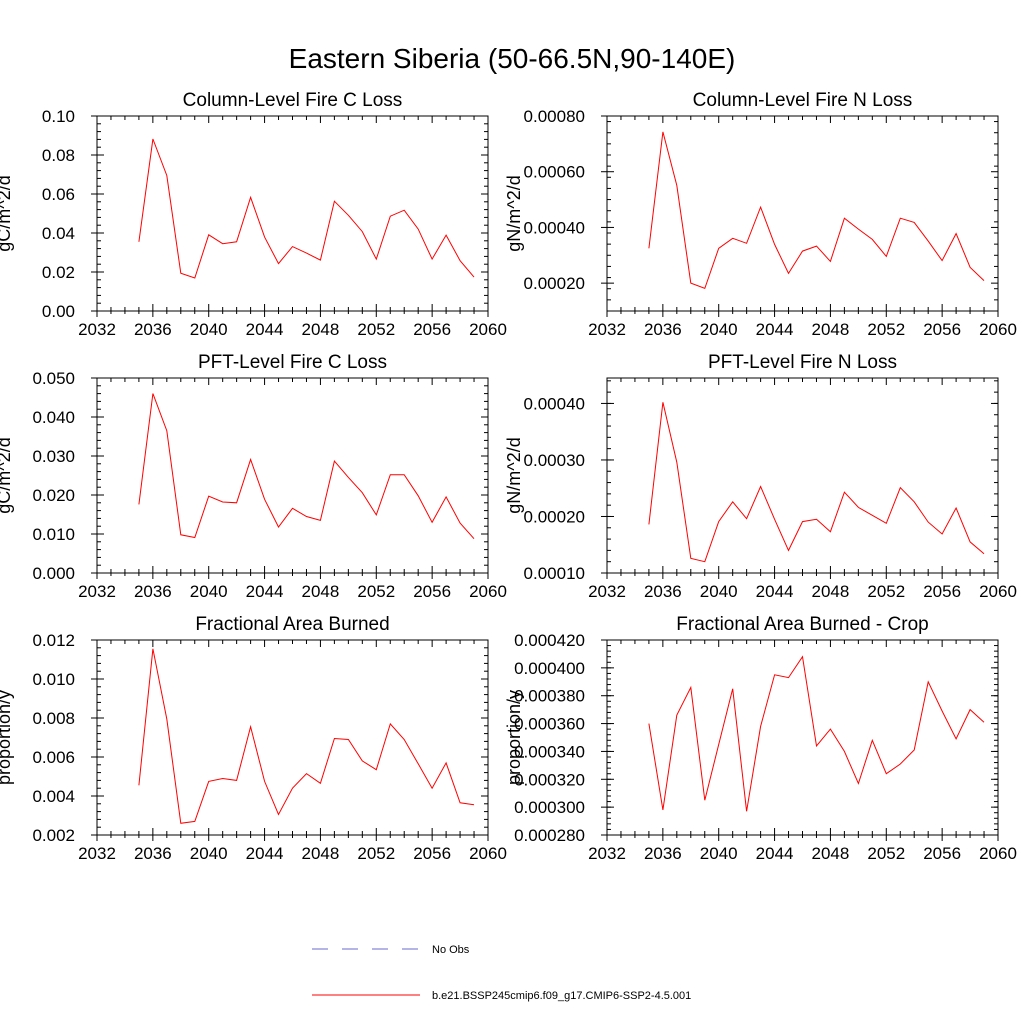 The width and height of the screenshot is (1024, 1024). I want to click on y-tick-label: 0.000320, so click(549, 779).